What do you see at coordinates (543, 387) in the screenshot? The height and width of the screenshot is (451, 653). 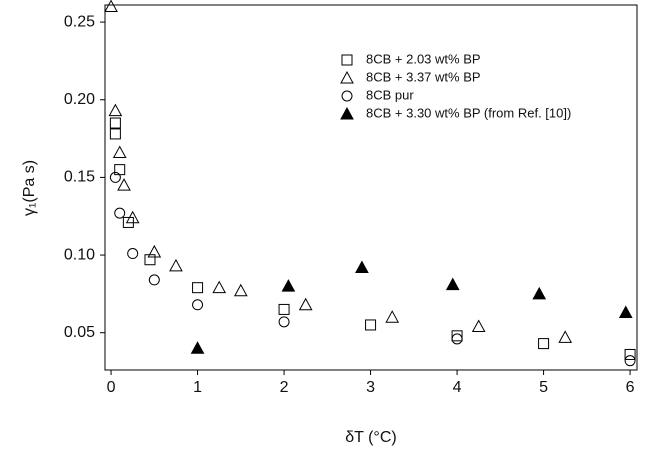 I see `x-tick-label: 5` at bounding box center [543, 387].